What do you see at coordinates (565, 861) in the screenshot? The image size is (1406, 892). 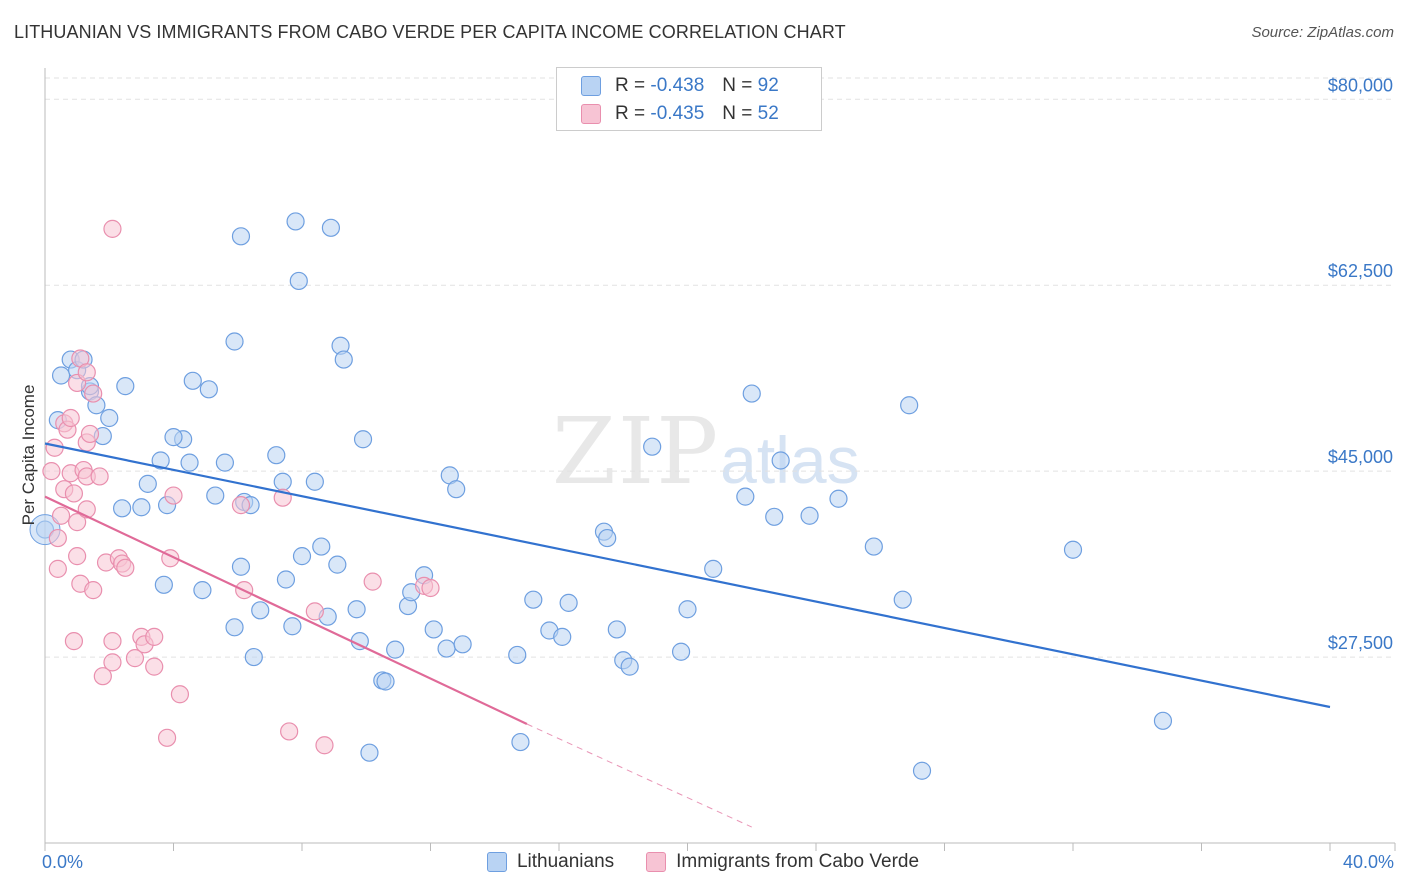 I see `legend-label-lithuanians: Lithuanians` at bounding box center [565, 861].